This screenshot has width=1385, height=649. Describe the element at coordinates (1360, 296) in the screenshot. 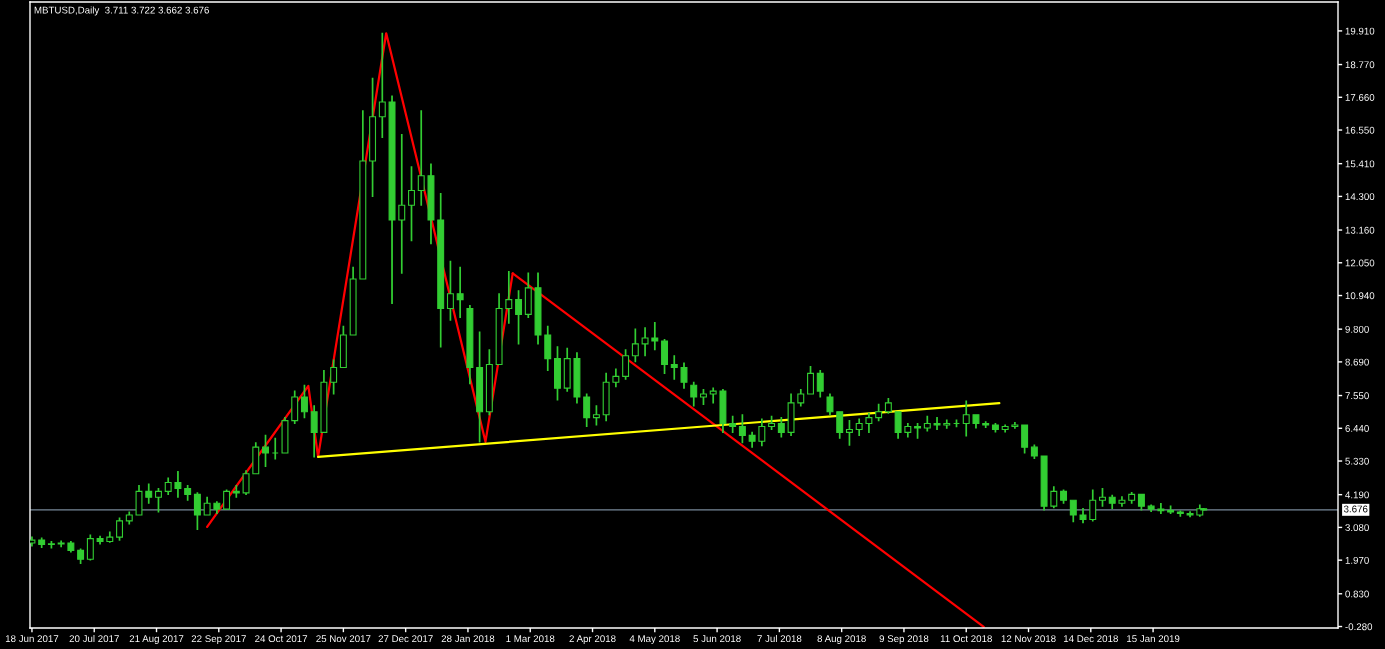

I see `y-tick-label: 10.940` at that location.